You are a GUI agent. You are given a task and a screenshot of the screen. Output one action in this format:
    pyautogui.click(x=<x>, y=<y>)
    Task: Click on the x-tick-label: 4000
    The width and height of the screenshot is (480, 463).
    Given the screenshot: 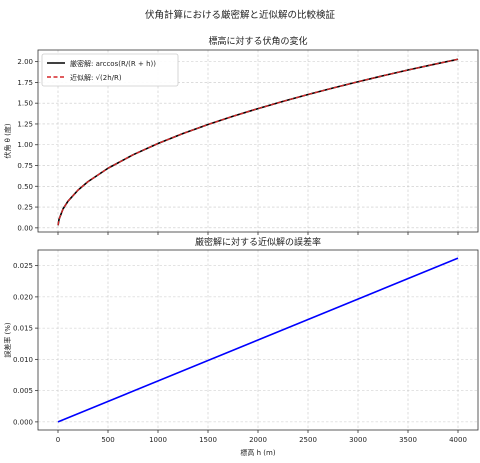 What is the action you would take?
    pyautogui.click(x=458, y=440)
    